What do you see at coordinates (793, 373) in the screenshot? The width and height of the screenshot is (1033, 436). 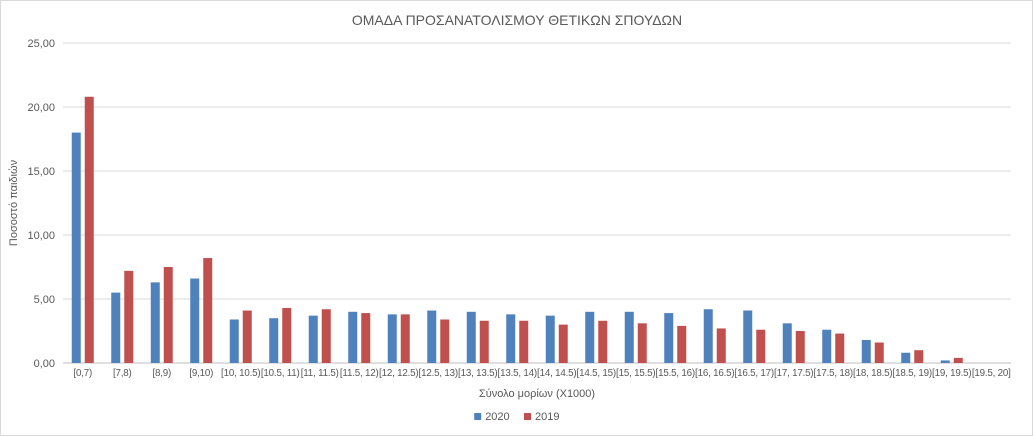 I see `x-category-label: [17, 17.5)` at bounding box center [793, 373].